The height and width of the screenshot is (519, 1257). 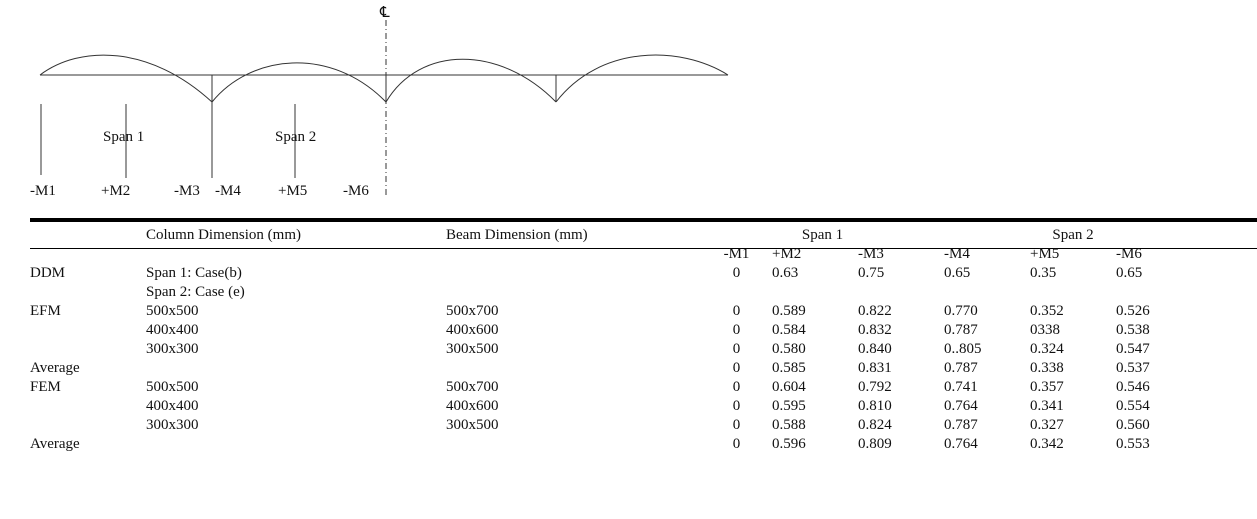 I want to click on table-row: DDM Span 1: Case(b) 0 0.63 0.75 0.65 0.35 0.65, so click(x=616, y=273).